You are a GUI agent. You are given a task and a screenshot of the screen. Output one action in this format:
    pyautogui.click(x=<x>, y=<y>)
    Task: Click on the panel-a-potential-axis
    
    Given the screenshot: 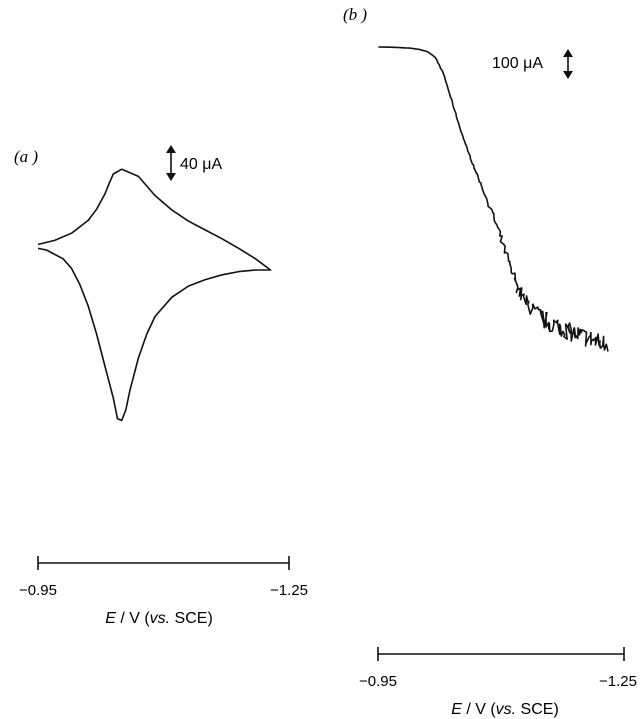 What is the action you would take?
    pyautogui.click(x=163, y=563)
    